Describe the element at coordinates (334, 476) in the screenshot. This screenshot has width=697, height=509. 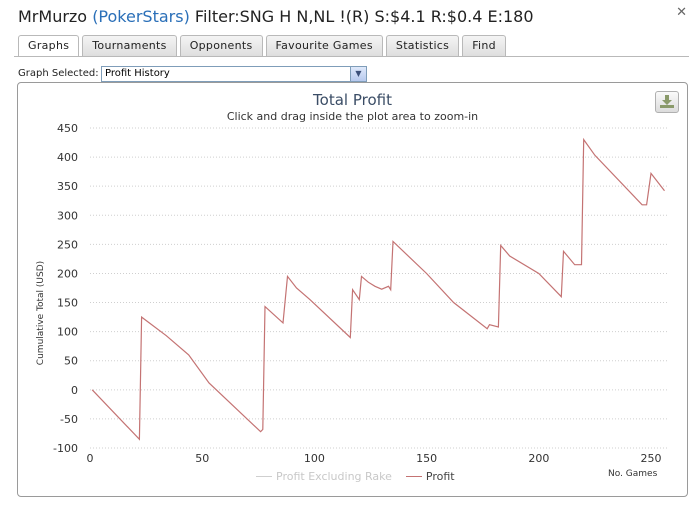
I see `legend-label: Profit Excluding Rake` at that location.